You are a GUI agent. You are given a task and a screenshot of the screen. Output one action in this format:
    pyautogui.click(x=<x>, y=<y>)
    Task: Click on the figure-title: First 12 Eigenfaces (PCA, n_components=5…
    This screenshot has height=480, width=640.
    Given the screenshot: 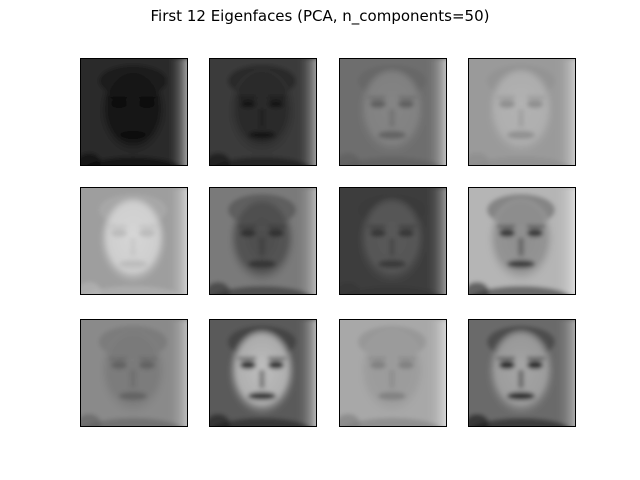 What is the action you would take?
    pyautogui.click(x=320, y=16)
    